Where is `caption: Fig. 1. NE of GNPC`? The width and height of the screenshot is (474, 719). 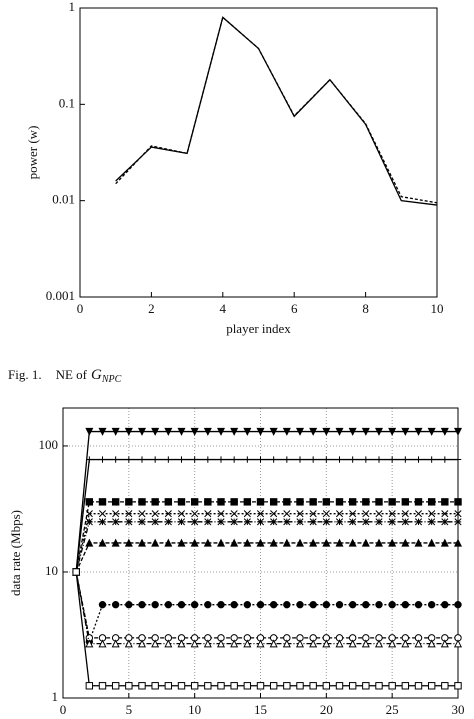
caption: Fig. 1. NE of GNPC is located at coordinates (65, 376).